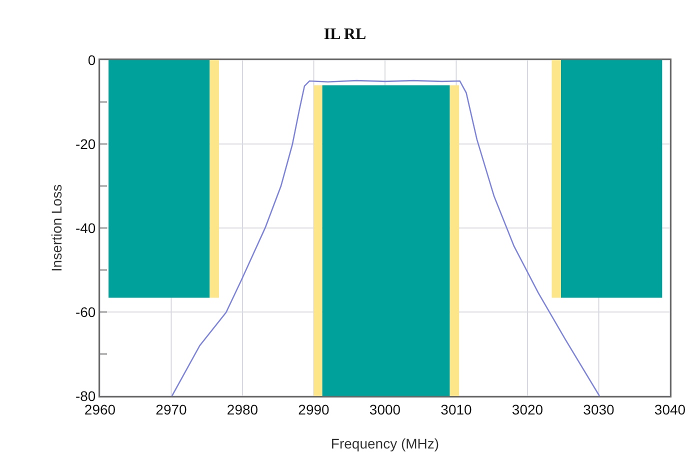 The height and width of the screenshot is (466, 690). Describe the element at coordinates (85, 396) in the screenshot. I see `y-tick-label: -80` at that location.